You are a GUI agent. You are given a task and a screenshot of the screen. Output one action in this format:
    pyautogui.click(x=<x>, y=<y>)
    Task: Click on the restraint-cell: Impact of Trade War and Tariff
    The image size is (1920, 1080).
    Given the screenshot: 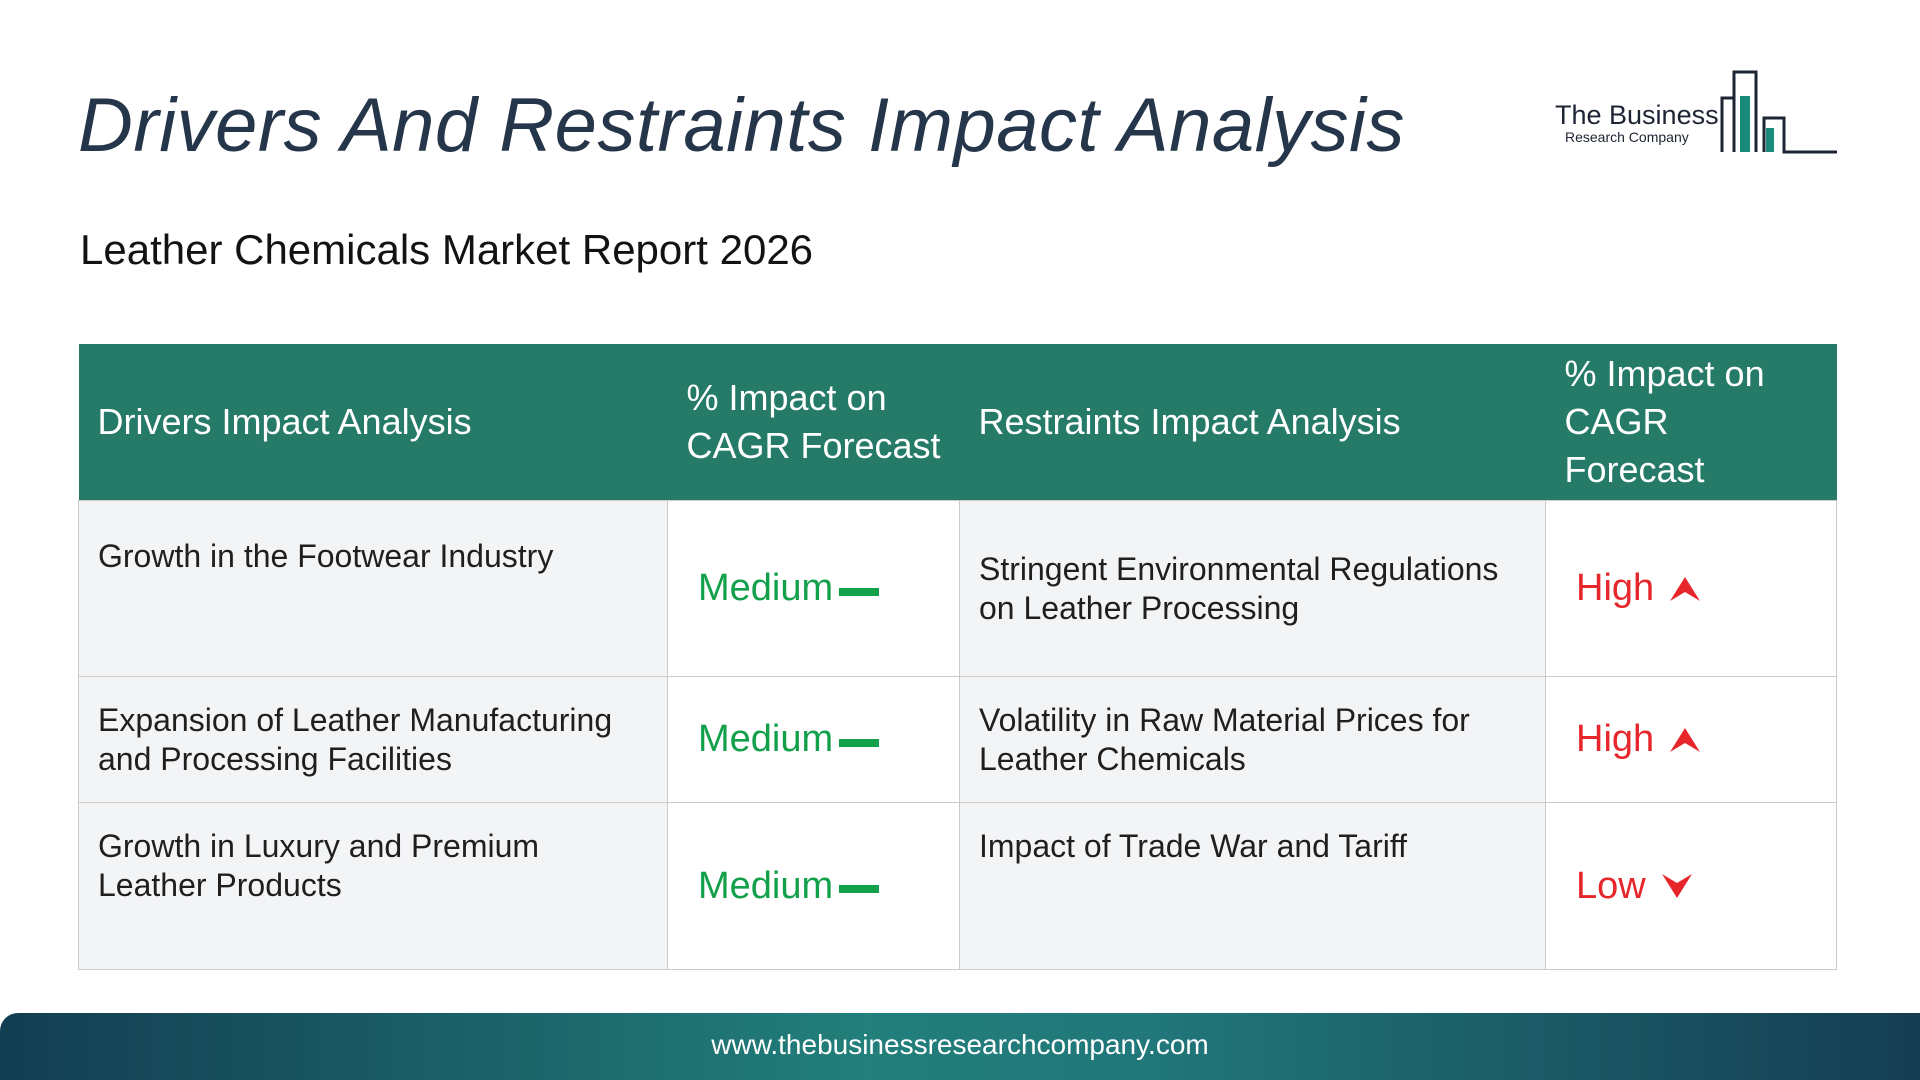 What is the action you would take?
    pyautogui.click(x=1252, y=886)
    